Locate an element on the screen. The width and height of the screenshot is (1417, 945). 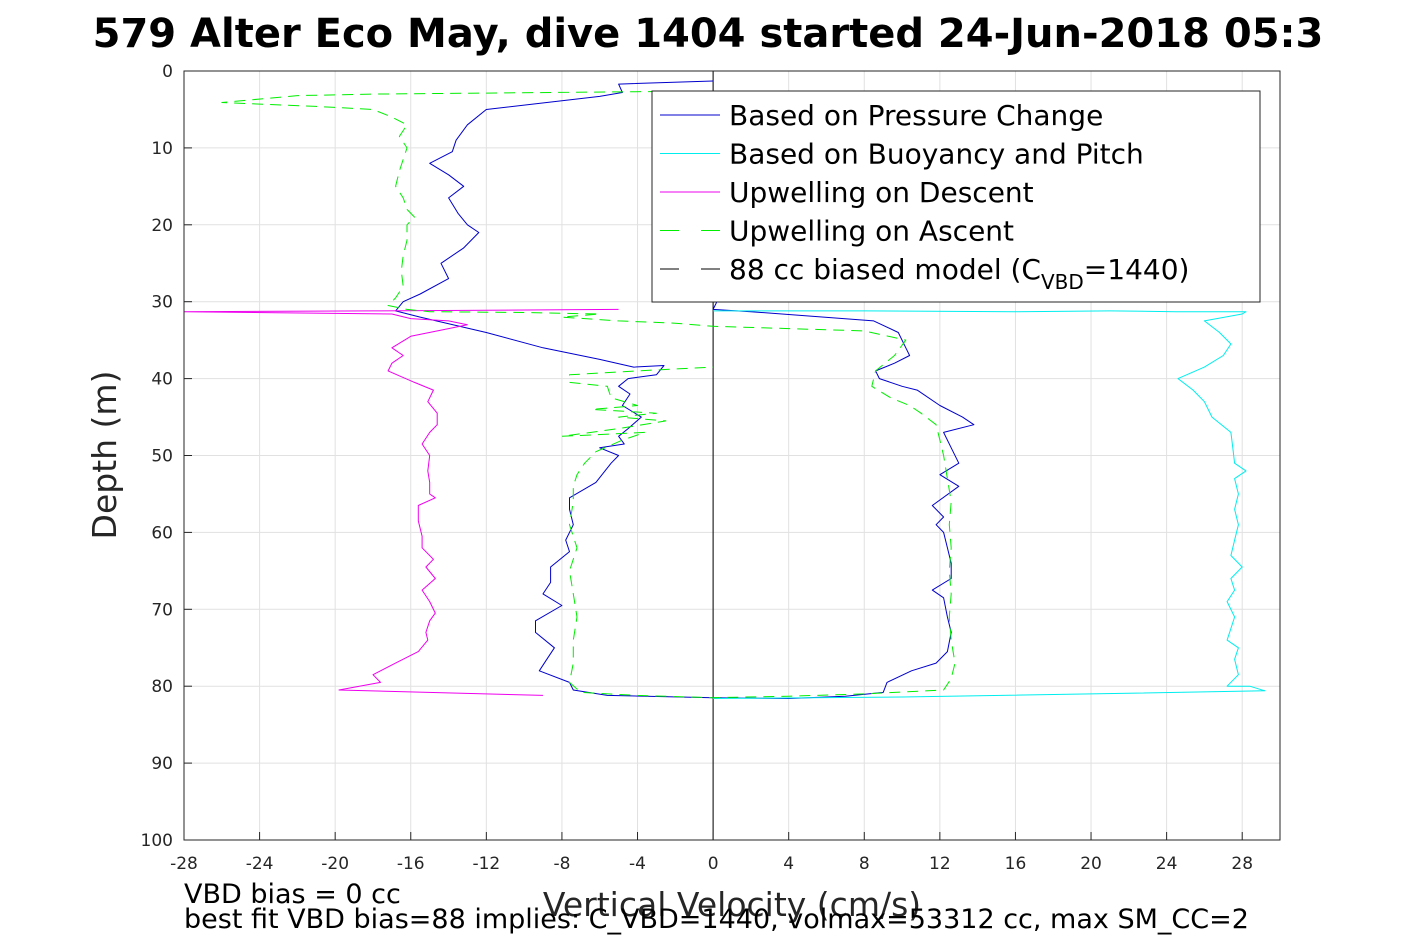
x-tick-label: 0 is located at coordinates (713, 864).